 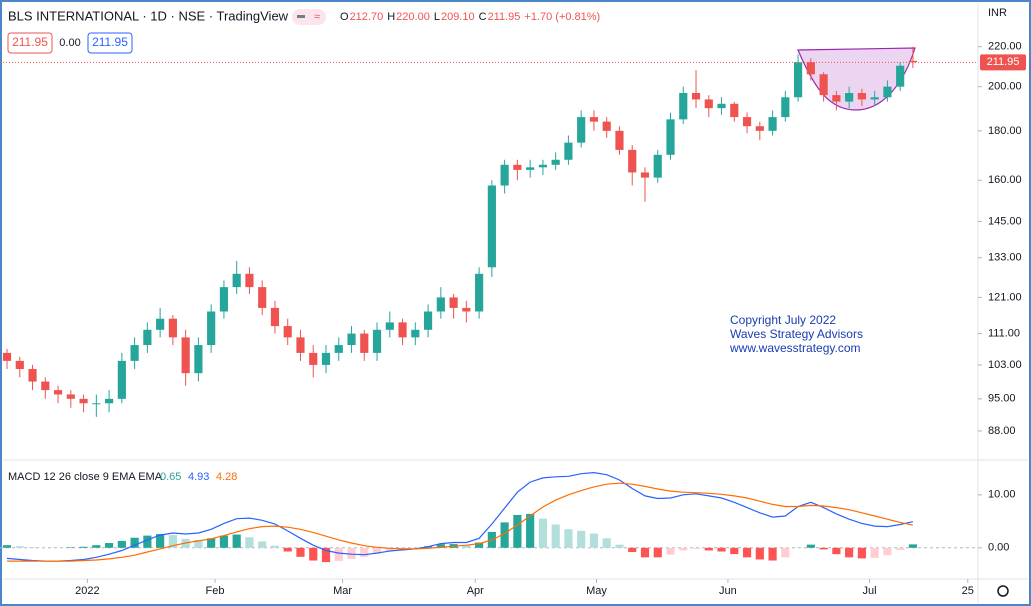 I want to click on ohlc-key: C, so click(x=483, y=17).